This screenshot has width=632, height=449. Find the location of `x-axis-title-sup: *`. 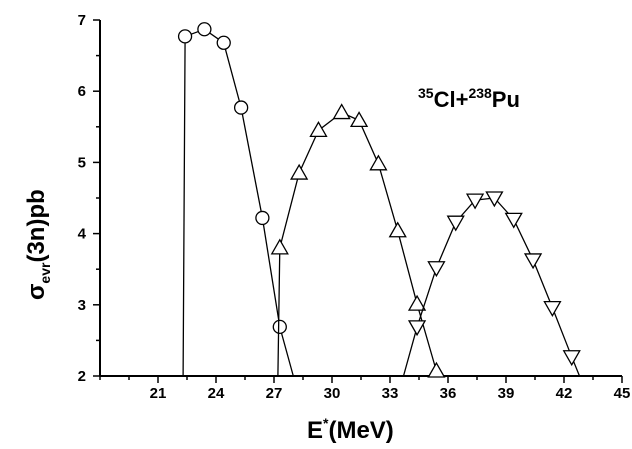

x-axis-title-sup: * is located at coordinates (326, 423).